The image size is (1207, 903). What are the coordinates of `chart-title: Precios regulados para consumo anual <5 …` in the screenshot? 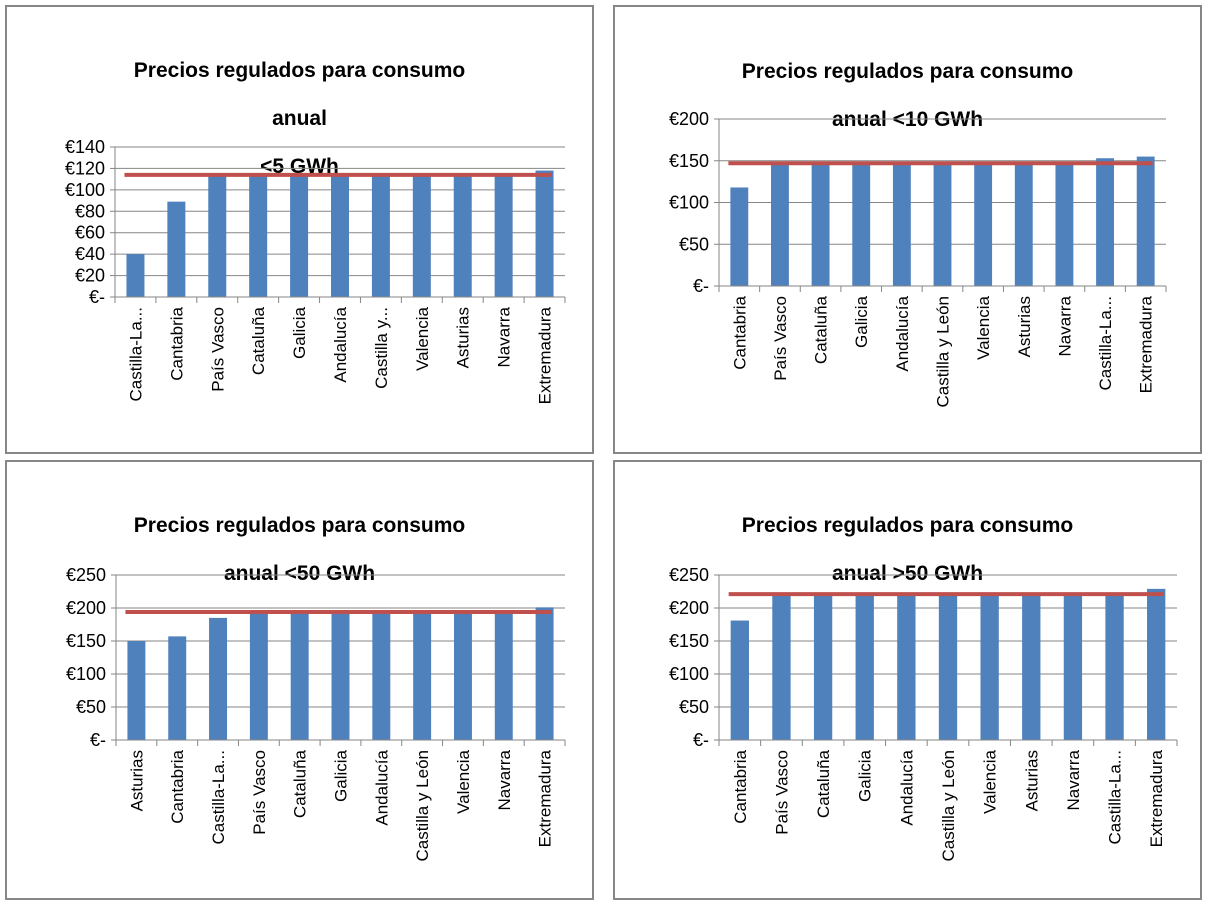 It's located at (299, 119).